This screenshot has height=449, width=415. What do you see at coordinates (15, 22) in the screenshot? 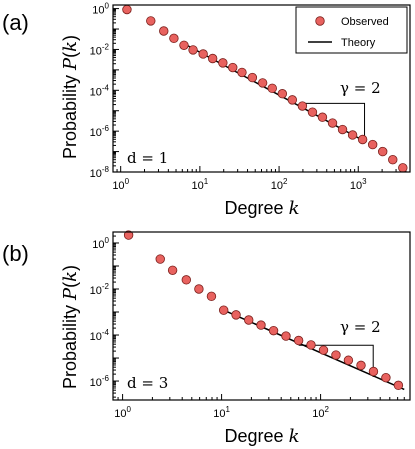
I see `panel-label-a: (a)` at bounding box center [15, 22].